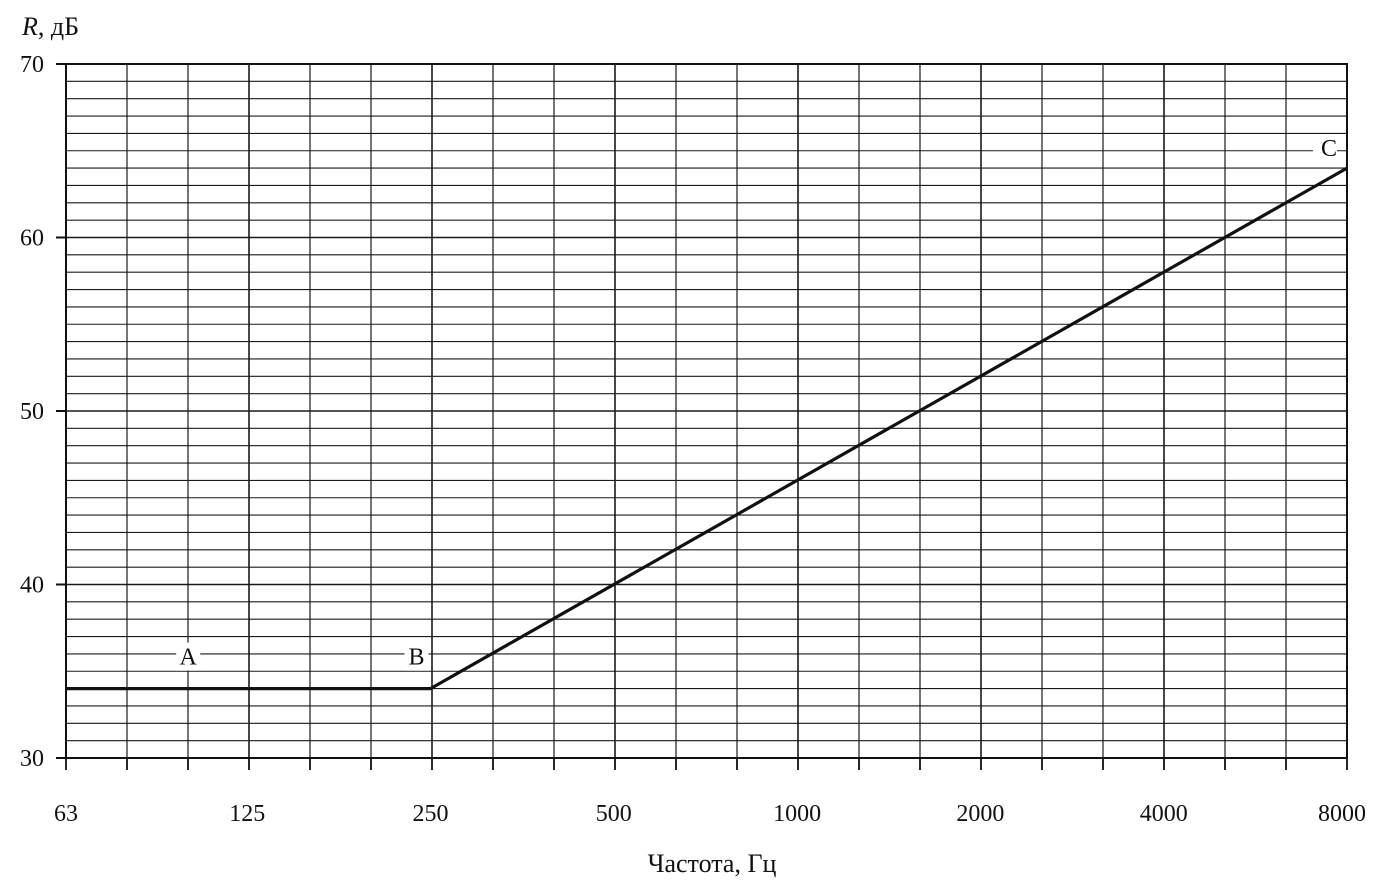  I want to click on point-label-a: A, so click(189, 658).